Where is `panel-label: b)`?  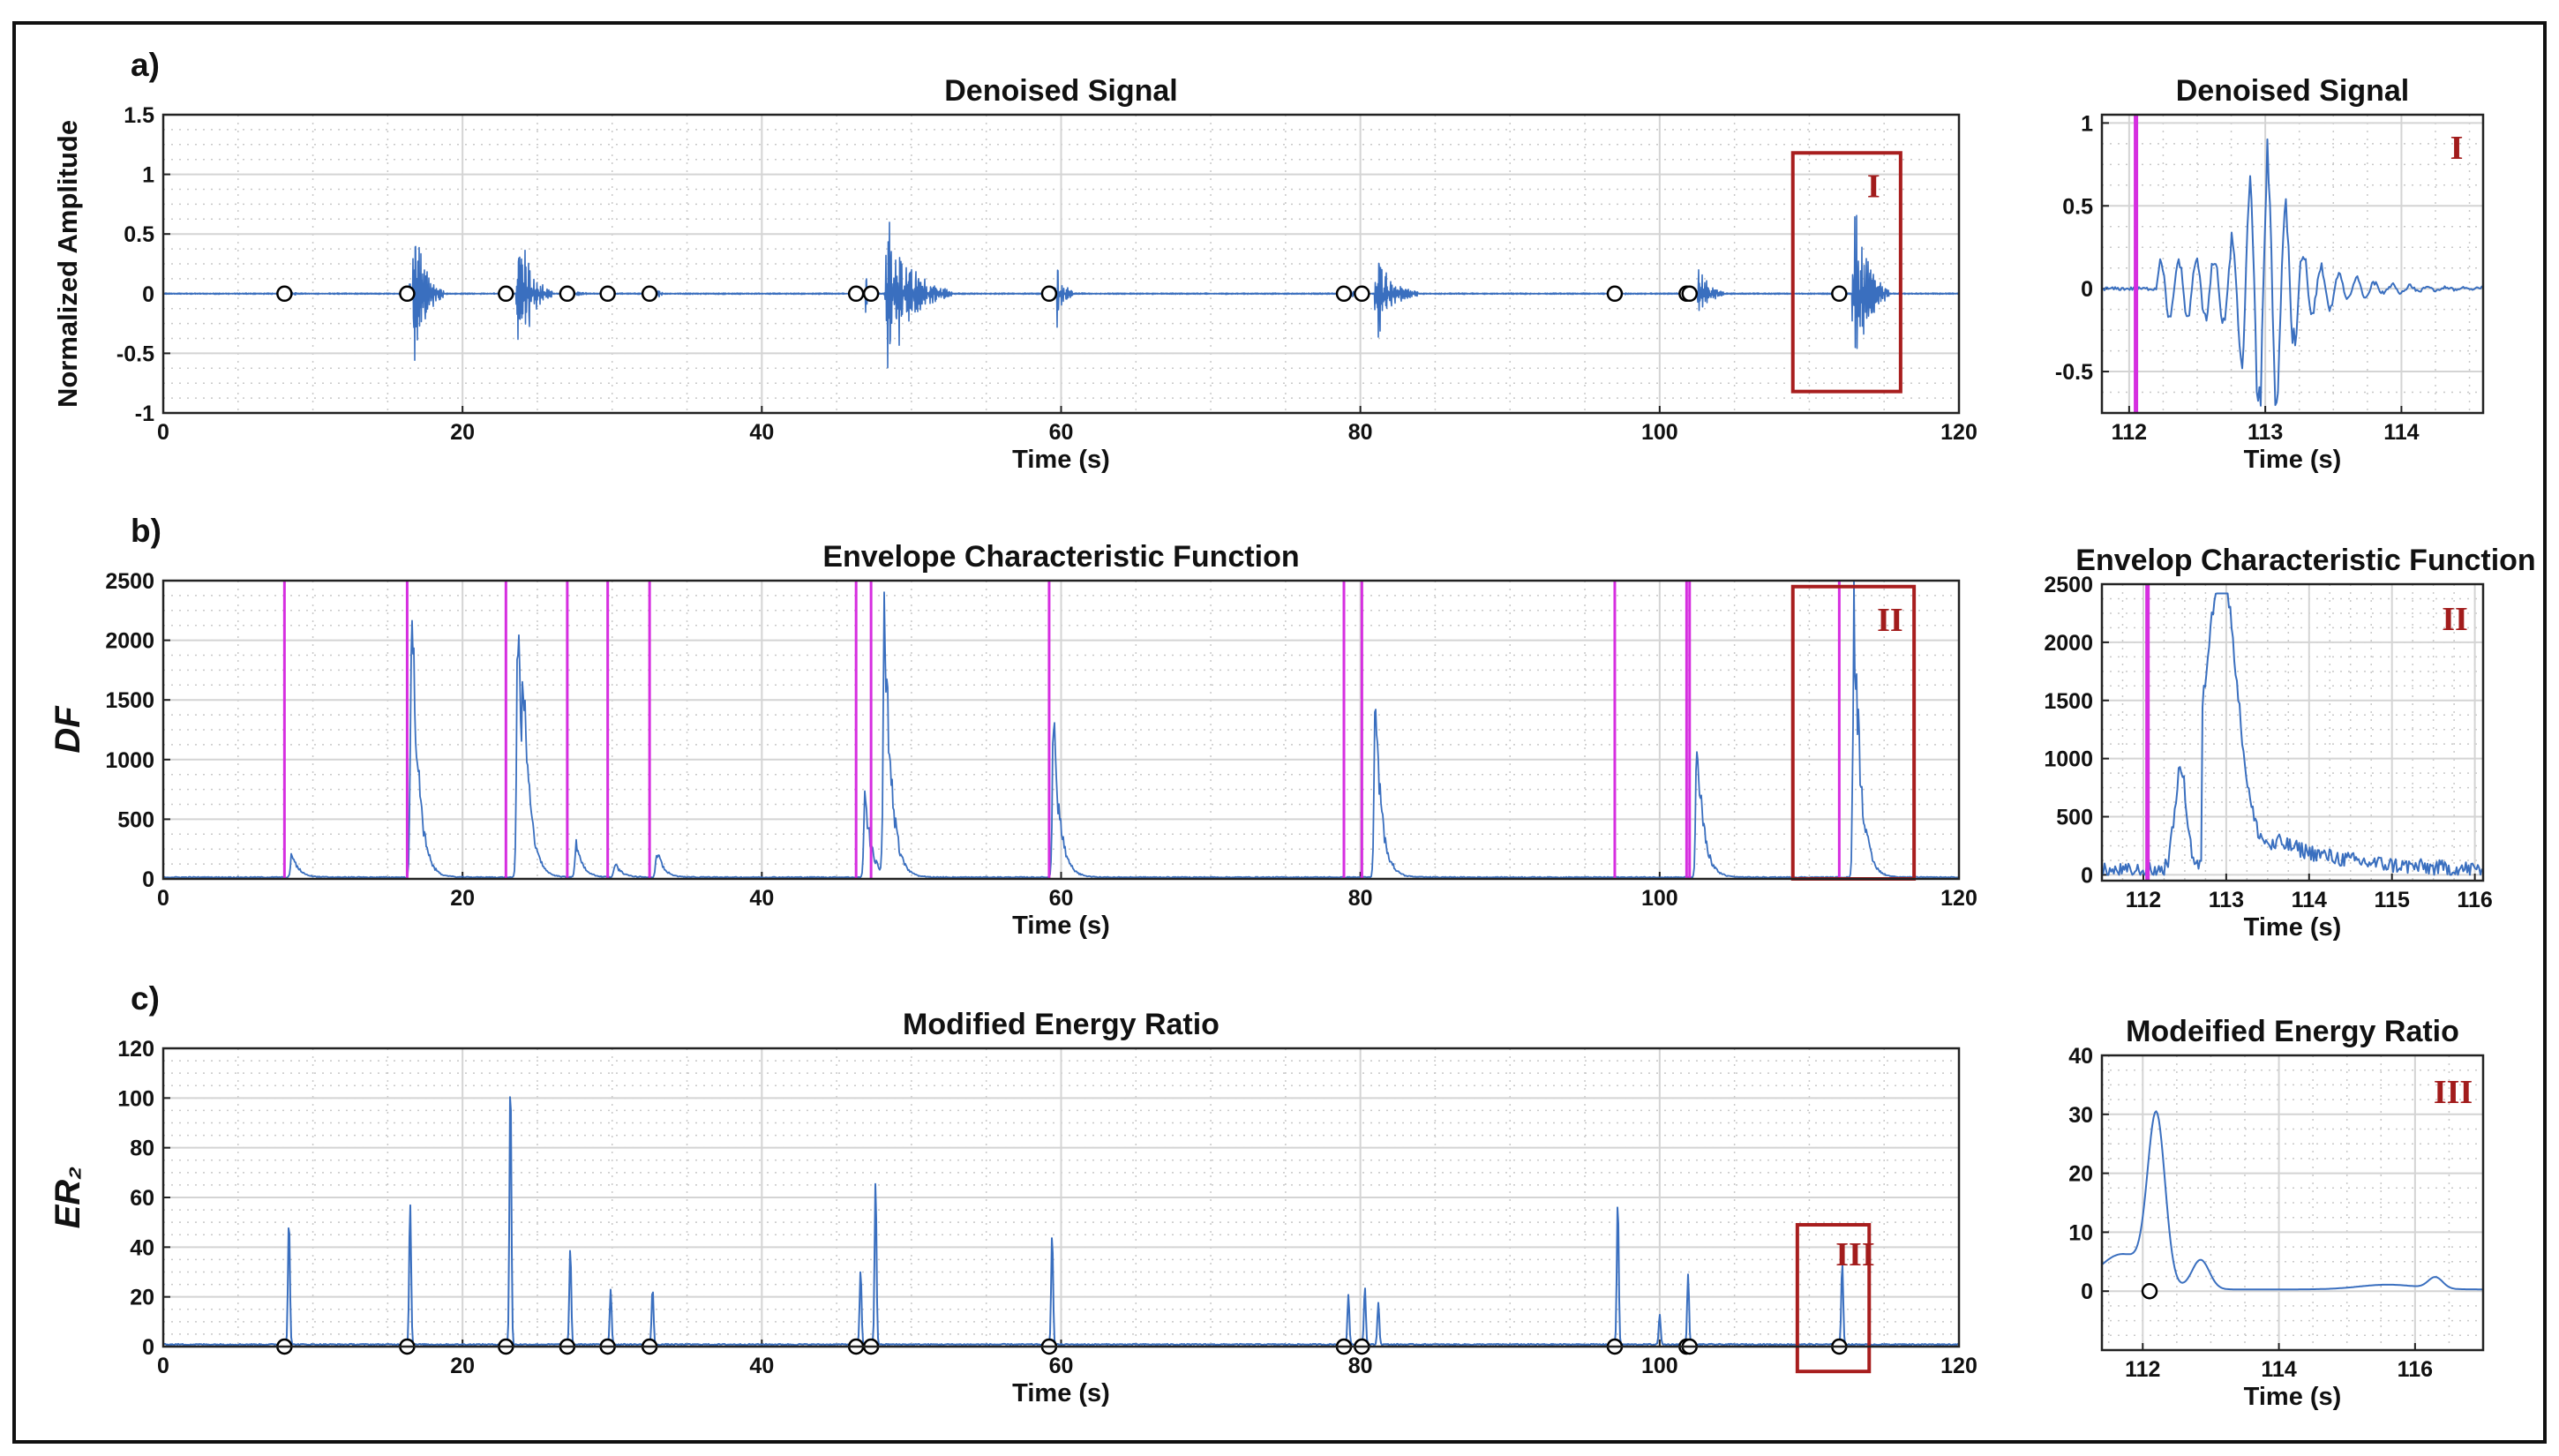
panel-label: b) is located at coordinates (146, 531).